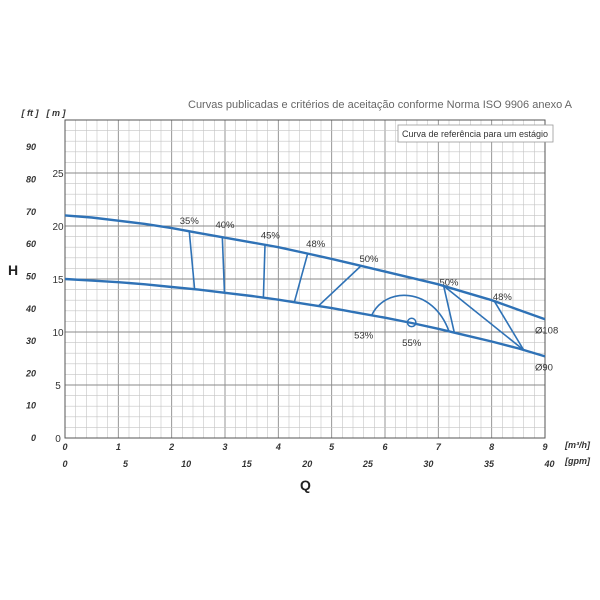  Describe the element at coordinates (56, 113) in the screenshot. I see `y-unit-m: [ m ]` at that location.